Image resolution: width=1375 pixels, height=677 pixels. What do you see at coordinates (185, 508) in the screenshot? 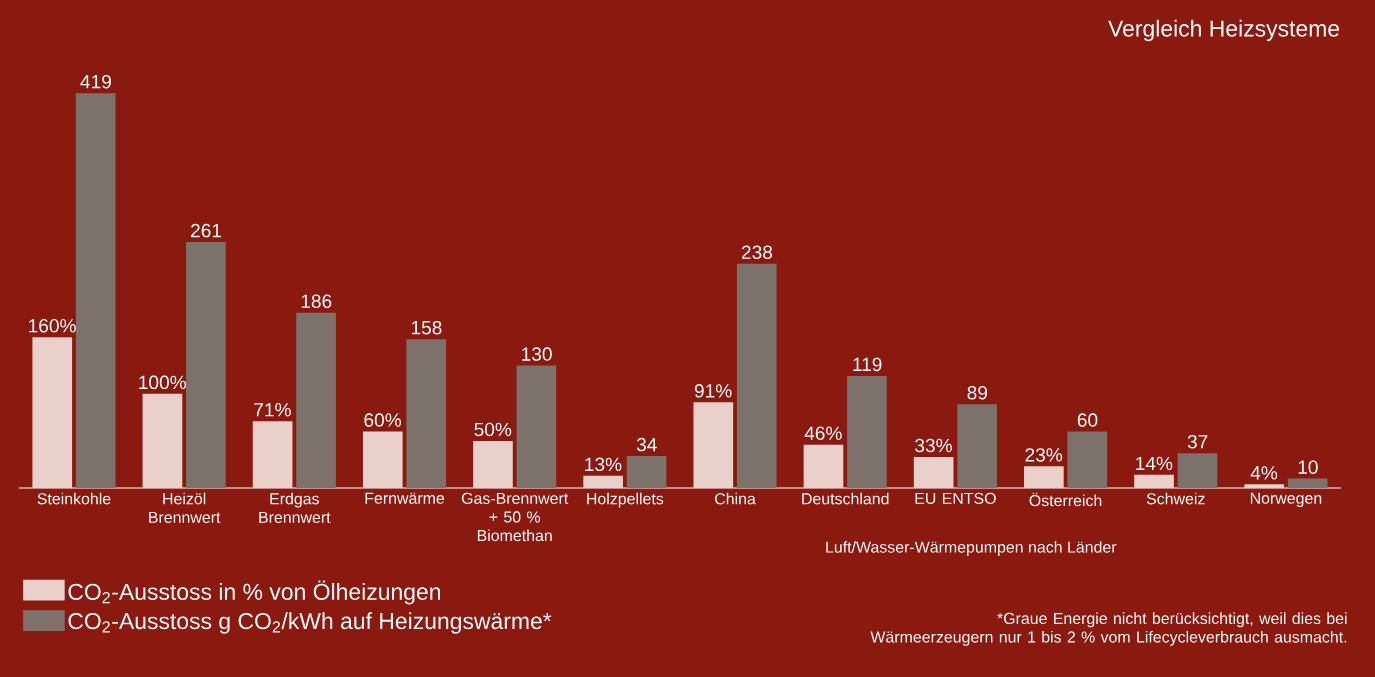
I see `x-tick-label: Heizöl Brennwert` at bounding box center [185, 508].